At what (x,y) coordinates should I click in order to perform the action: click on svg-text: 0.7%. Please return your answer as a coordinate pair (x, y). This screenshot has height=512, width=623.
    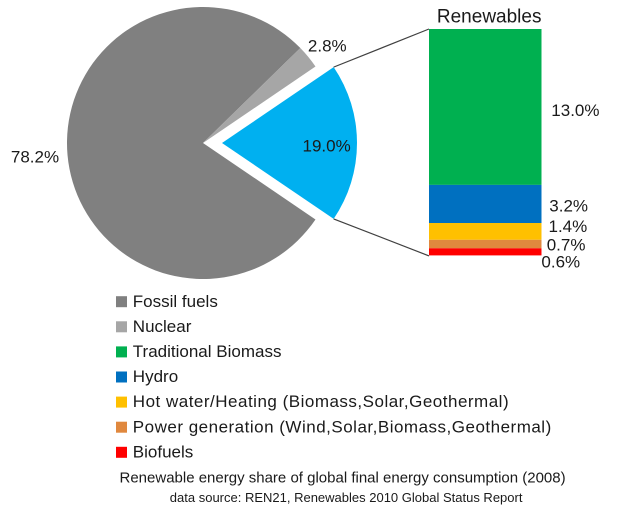
    Looking at the image, I should click on (566, 245).